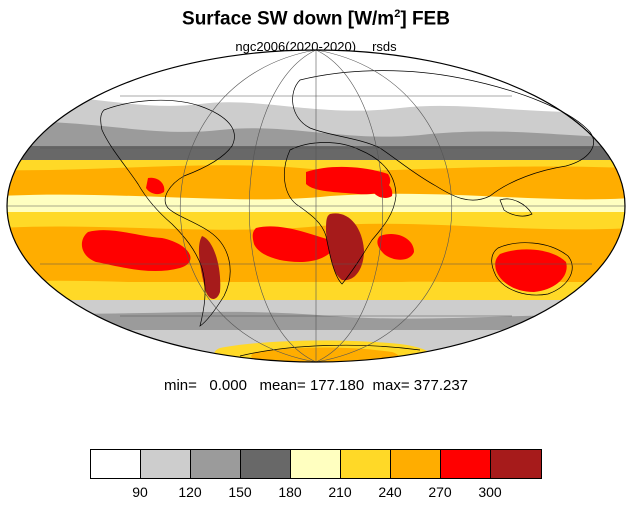 This screenshot has height=505, width=632. Describe the element at coordinates (240, 492) in the screenshot. I see `colorbar-label: 150` at that location.